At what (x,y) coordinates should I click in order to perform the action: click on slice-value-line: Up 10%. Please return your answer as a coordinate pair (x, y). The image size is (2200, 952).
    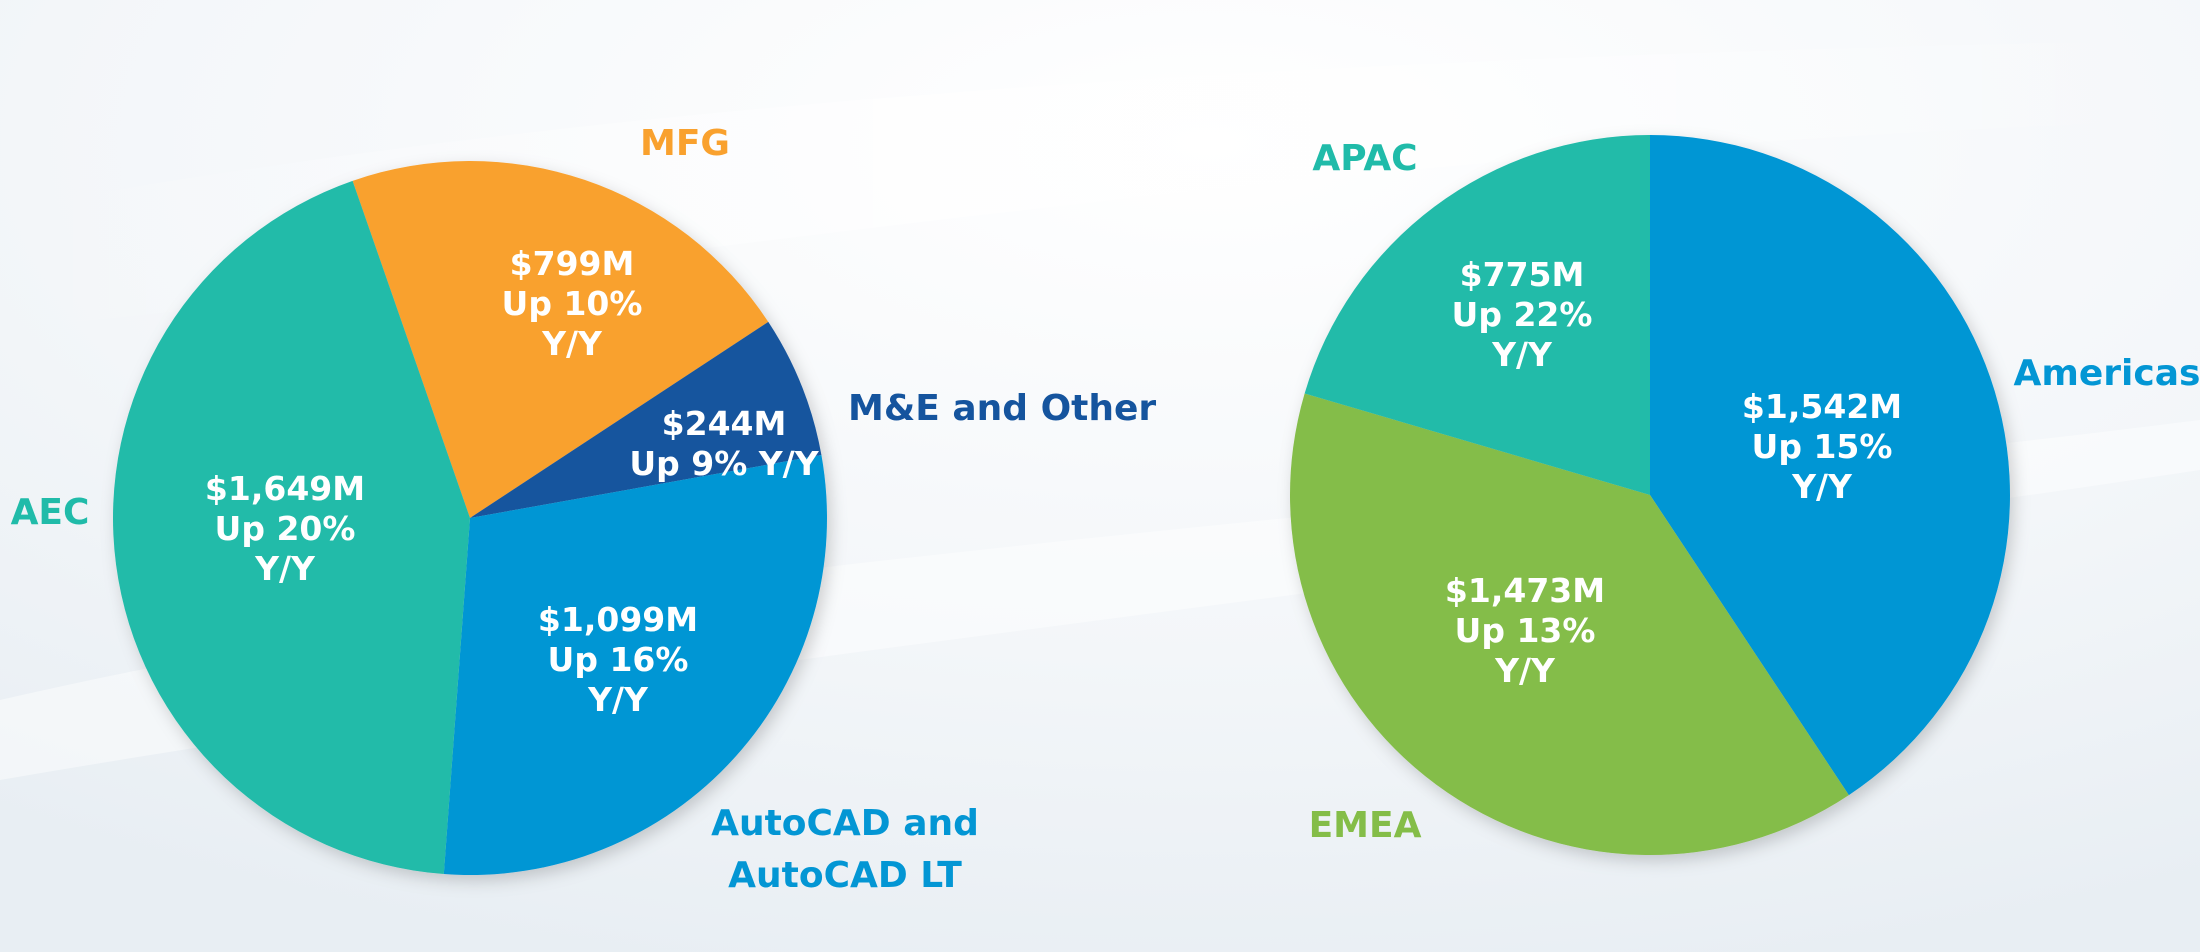
    Looking at the image, I should click on (572, 303).